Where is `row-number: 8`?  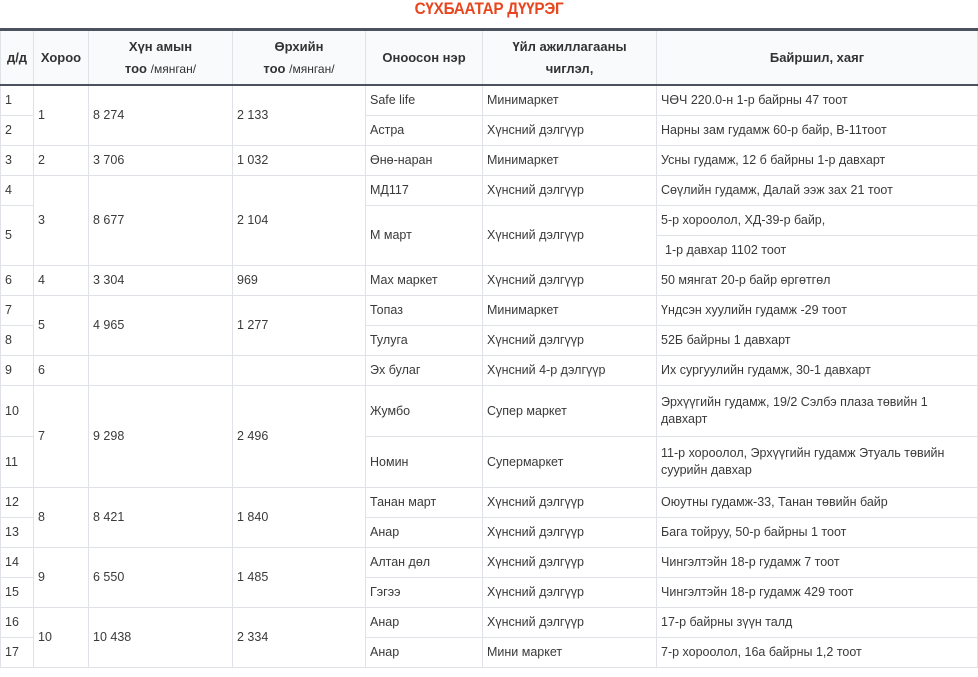
row-number: 8 is located at coordinates (17, 340).